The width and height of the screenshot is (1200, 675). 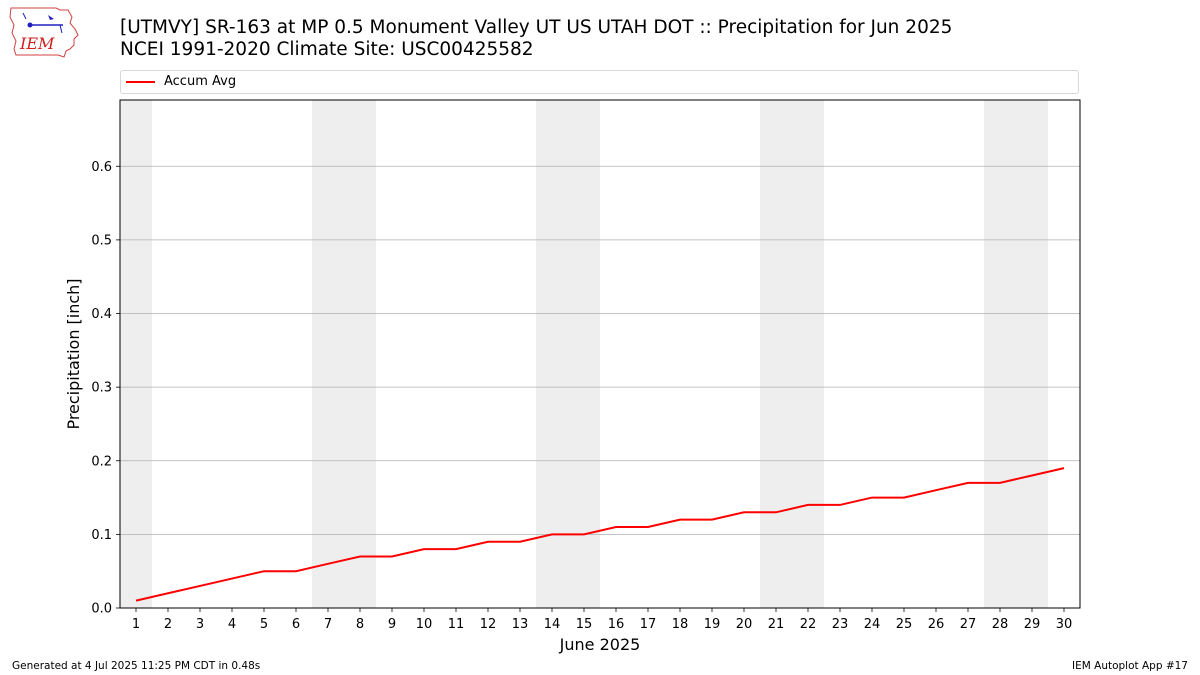 I want to click on y-tick-label: 0.6, so click(x=101, y=167).